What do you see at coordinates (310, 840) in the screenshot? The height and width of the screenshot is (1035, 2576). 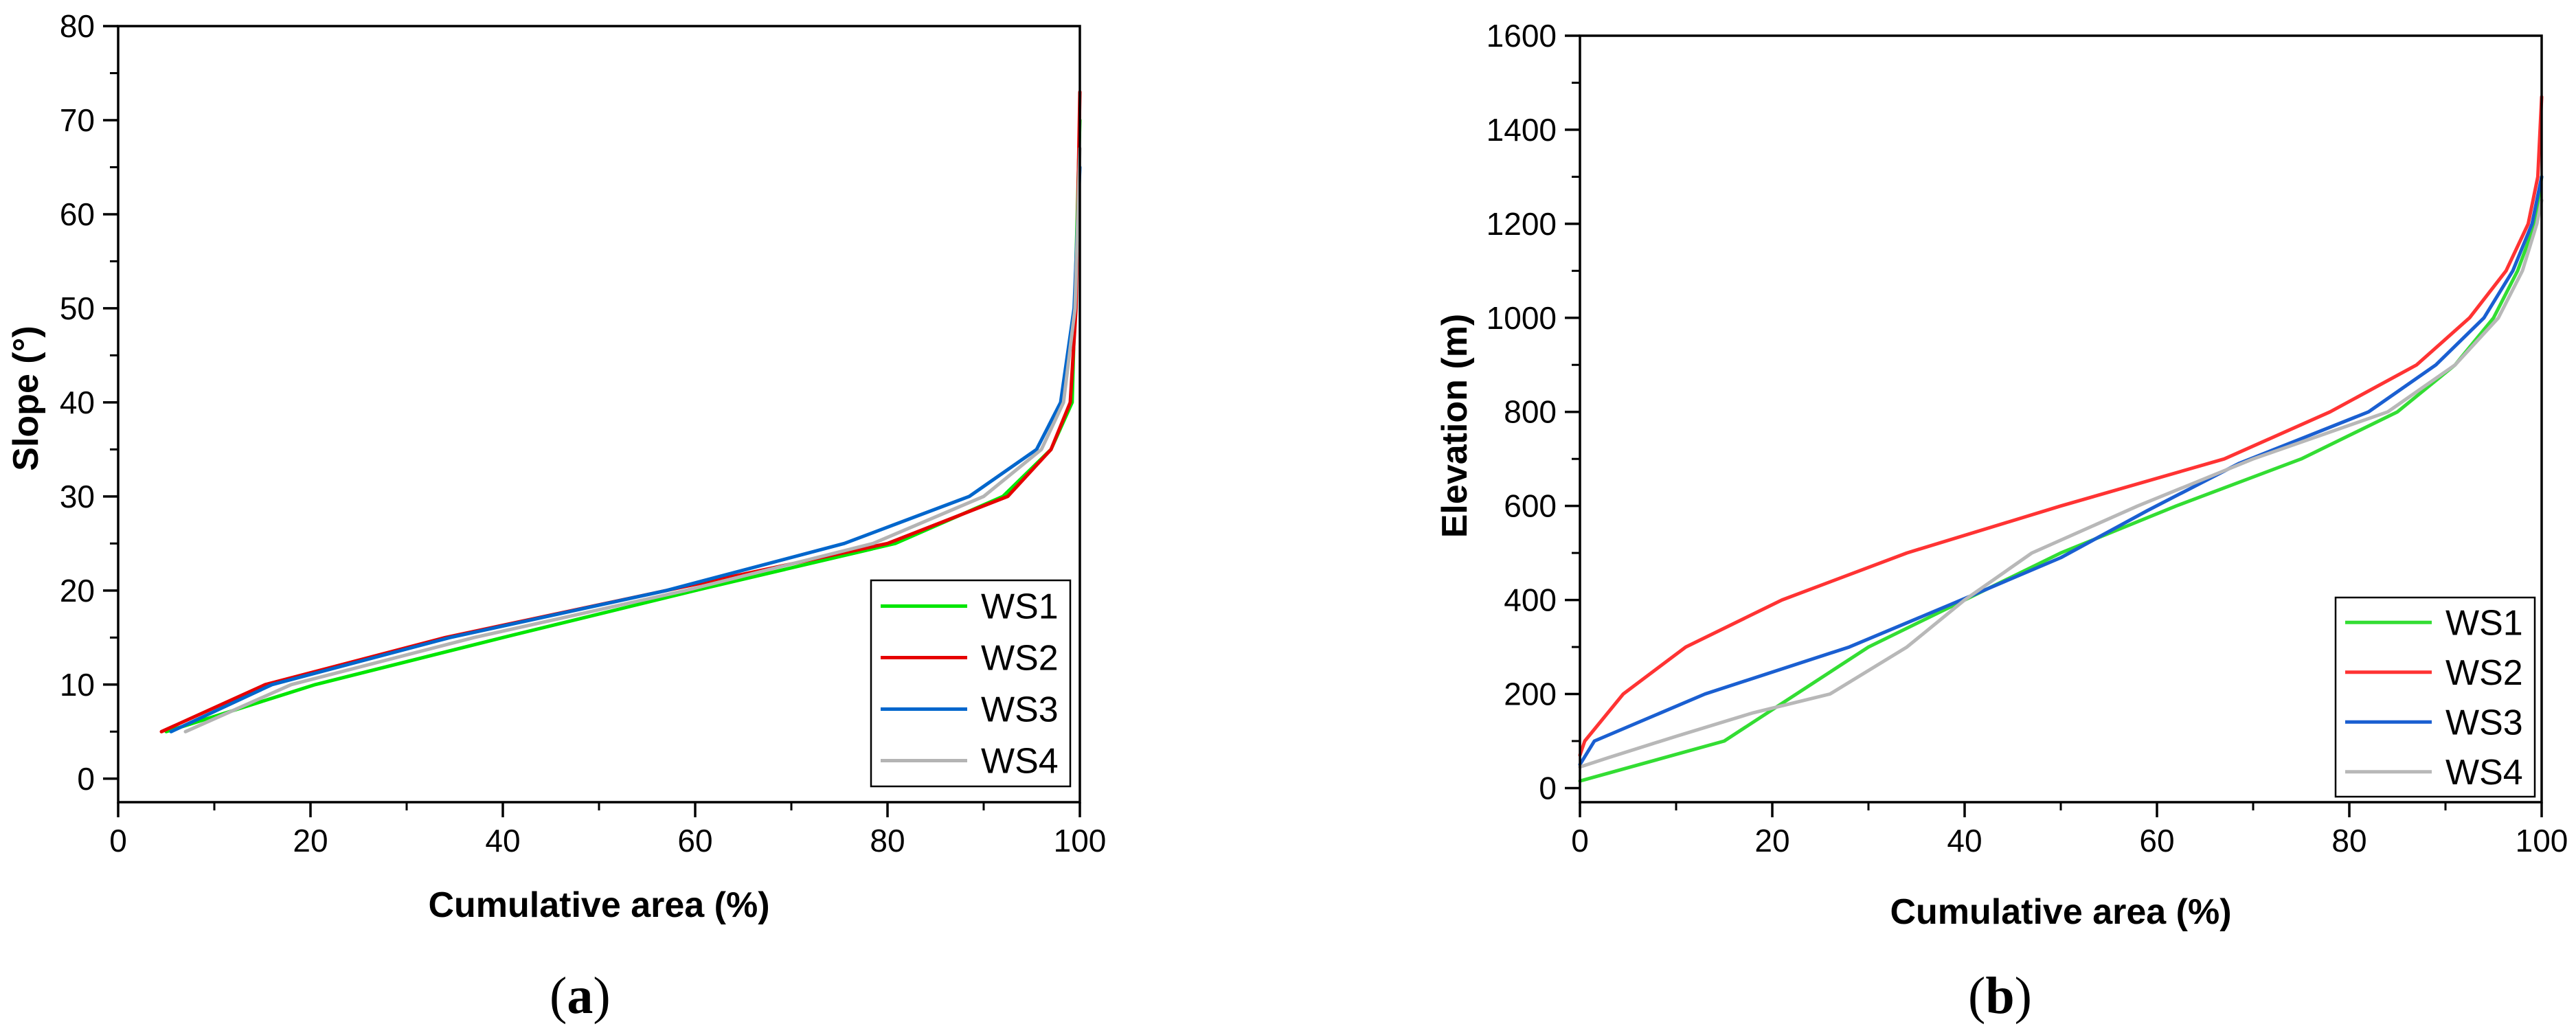 I see `panel-a-x-tick-label: 20` at bounding box center [310, 840].